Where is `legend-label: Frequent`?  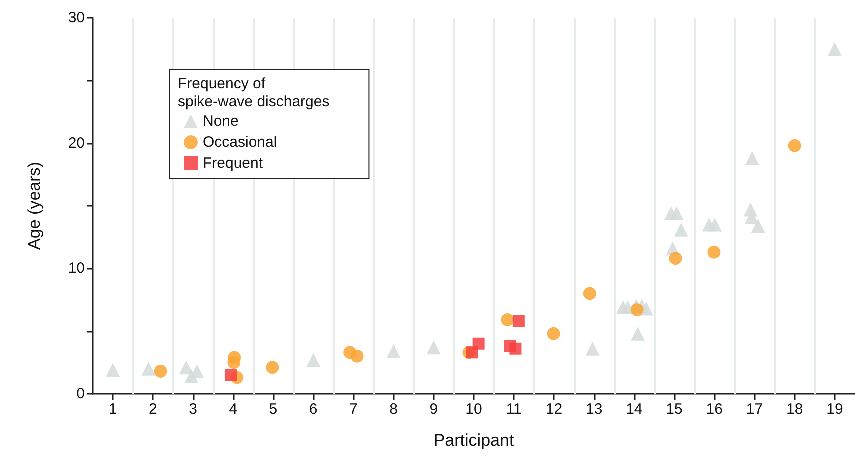
legend-label: Frequent is located at coordinates (233, 163).